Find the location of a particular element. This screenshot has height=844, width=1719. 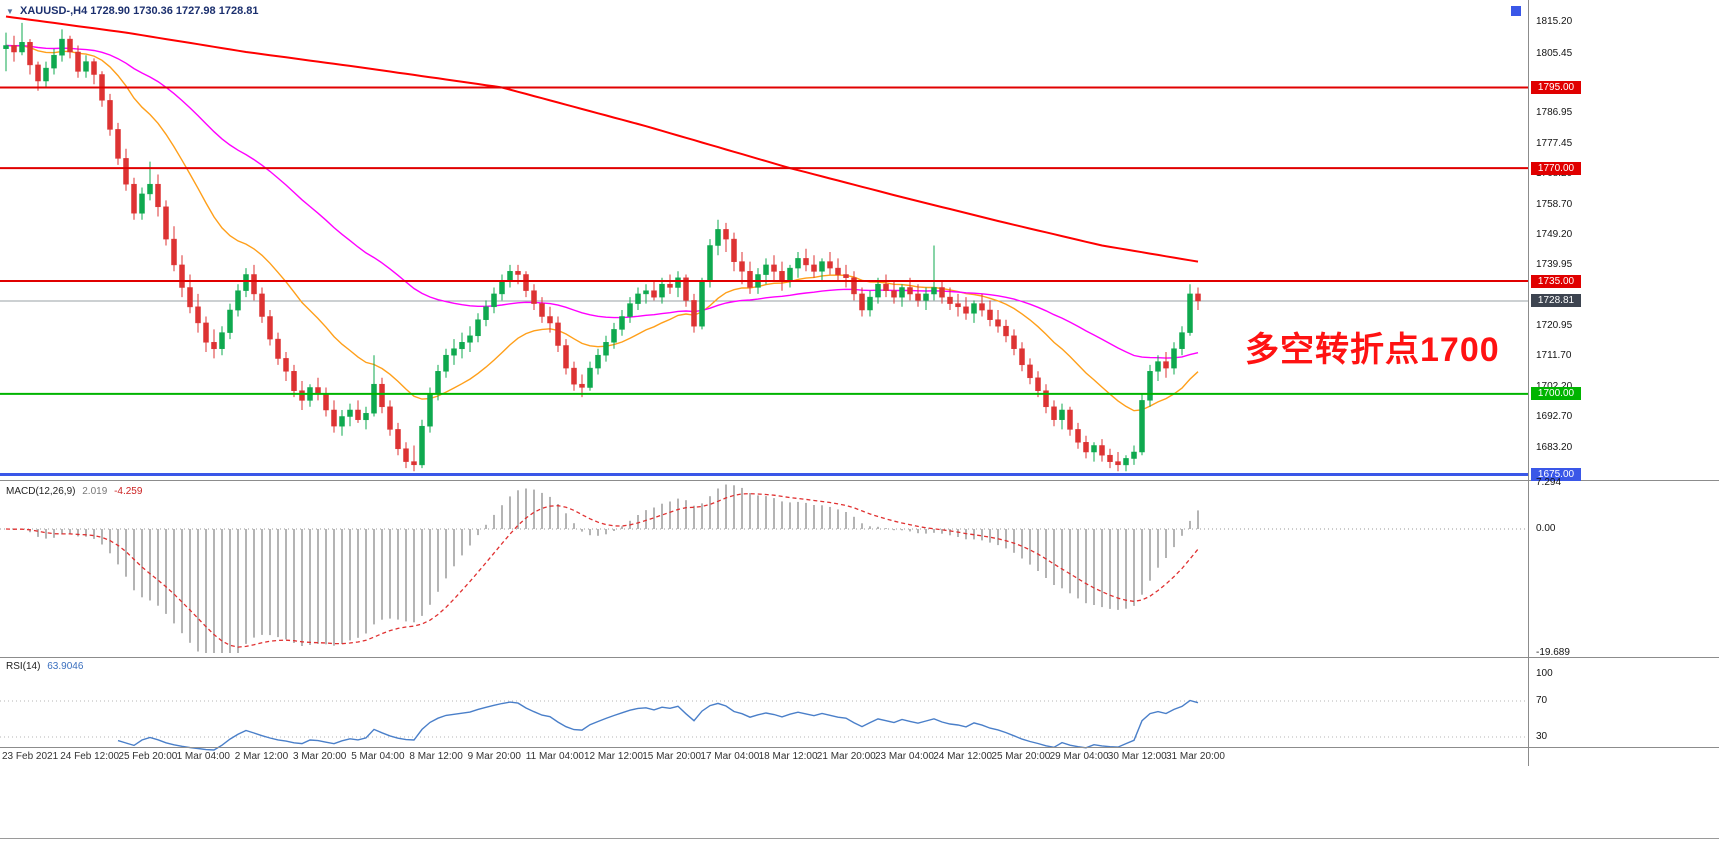

time-axis-label: 18 Mar 12:00 is located at coordinates (788, 756).